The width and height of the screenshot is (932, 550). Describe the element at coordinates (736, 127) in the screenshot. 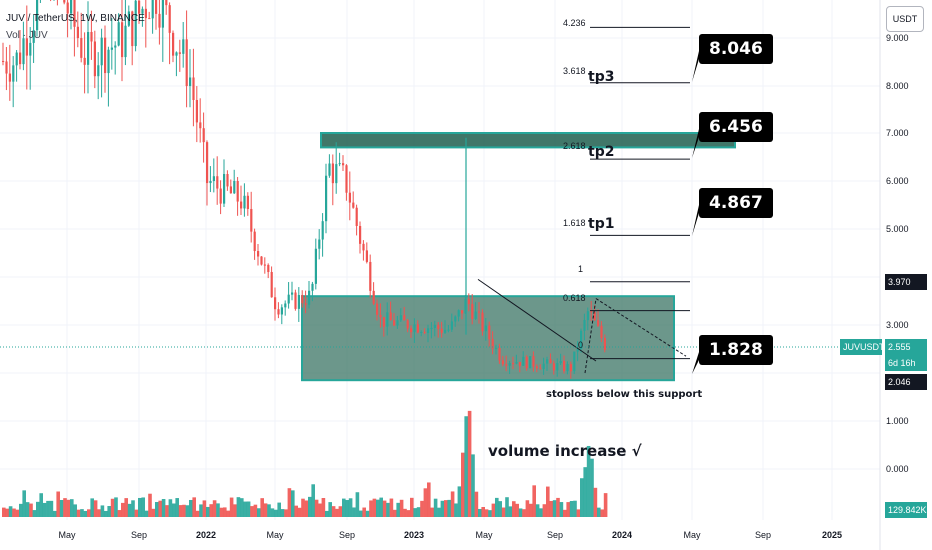

I see `target-tag-6456: 6.456` at that location.